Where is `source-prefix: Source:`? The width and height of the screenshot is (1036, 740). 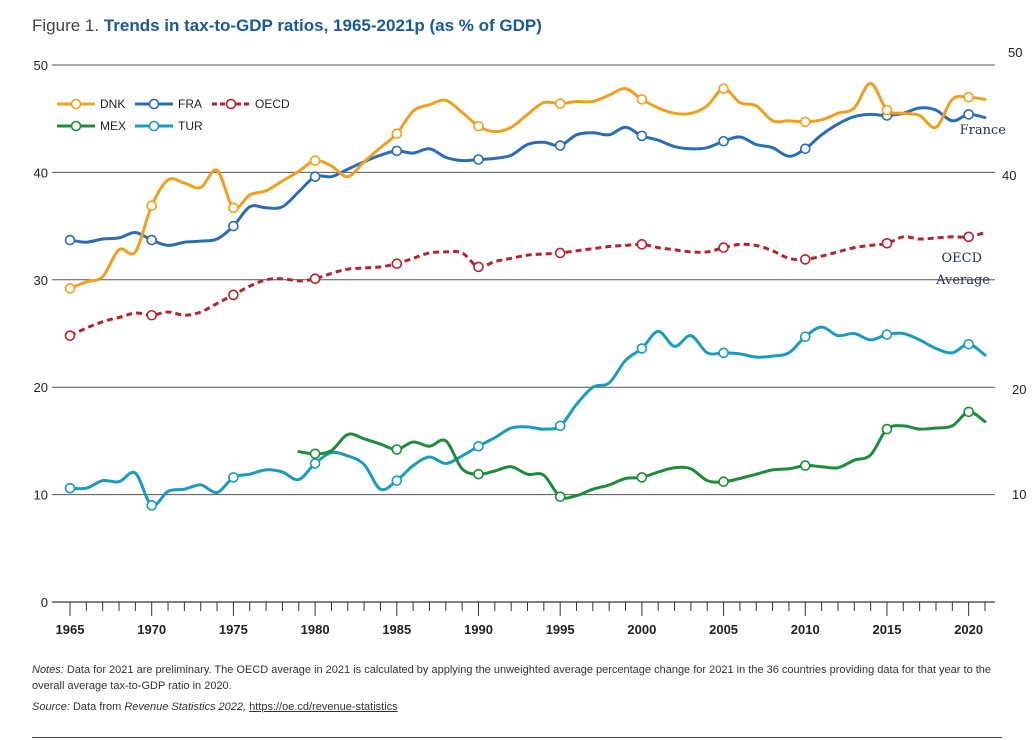 source-prefix: Source: is located at coordinates (51, 707).